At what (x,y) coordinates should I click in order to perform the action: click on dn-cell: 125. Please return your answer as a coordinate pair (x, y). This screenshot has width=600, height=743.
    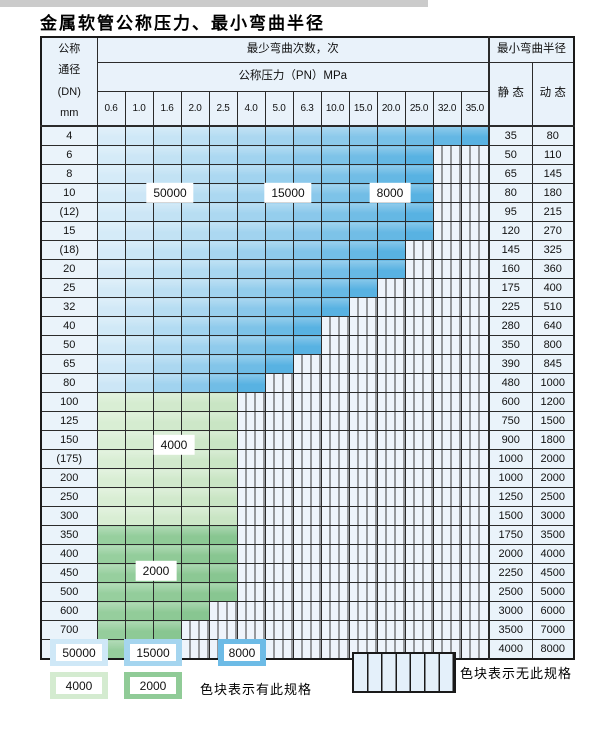
    Looking at the image, I should click on (69, 421).